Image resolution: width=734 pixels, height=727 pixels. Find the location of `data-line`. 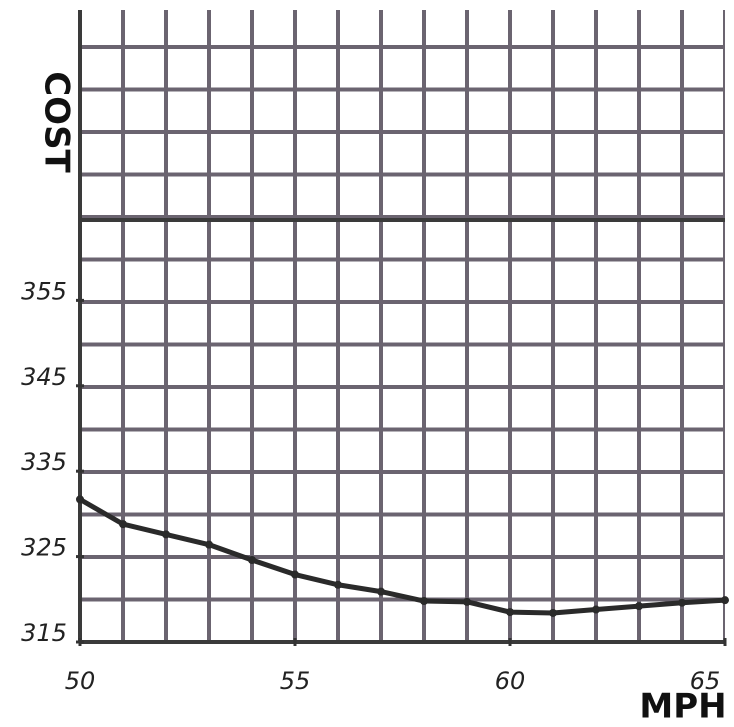

data-line is located at coordinates (402, 556).